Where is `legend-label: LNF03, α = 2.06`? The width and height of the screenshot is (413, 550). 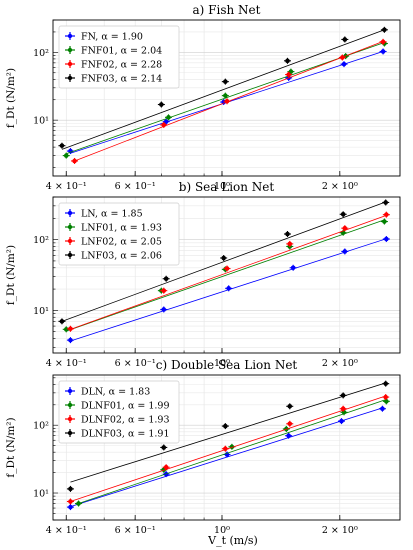 legend-label: LNF03, α = 2.06 is located at coordinates (121, 256).